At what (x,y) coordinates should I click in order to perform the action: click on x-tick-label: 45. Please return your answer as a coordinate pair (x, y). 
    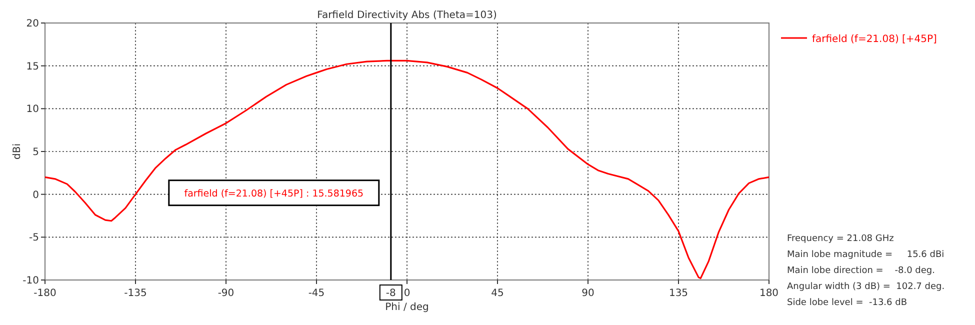
    Looking at the image, I should click on (497, 293).